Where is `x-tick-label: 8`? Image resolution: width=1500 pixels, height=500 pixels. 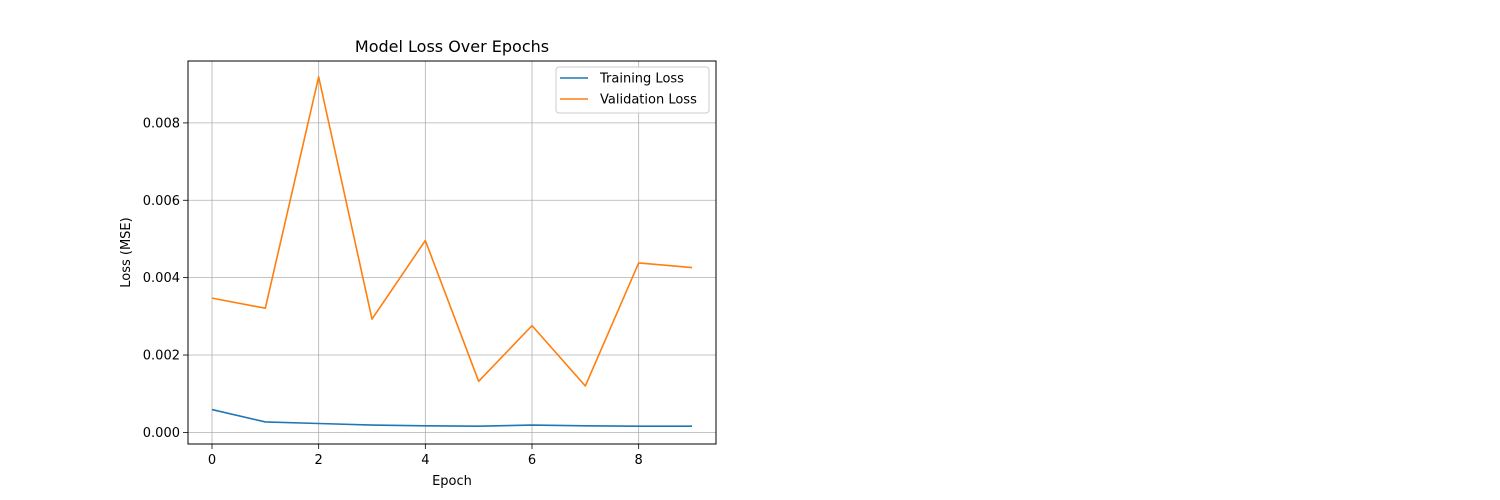
x-tick-label: 8 is located at coordinates (639, 460).